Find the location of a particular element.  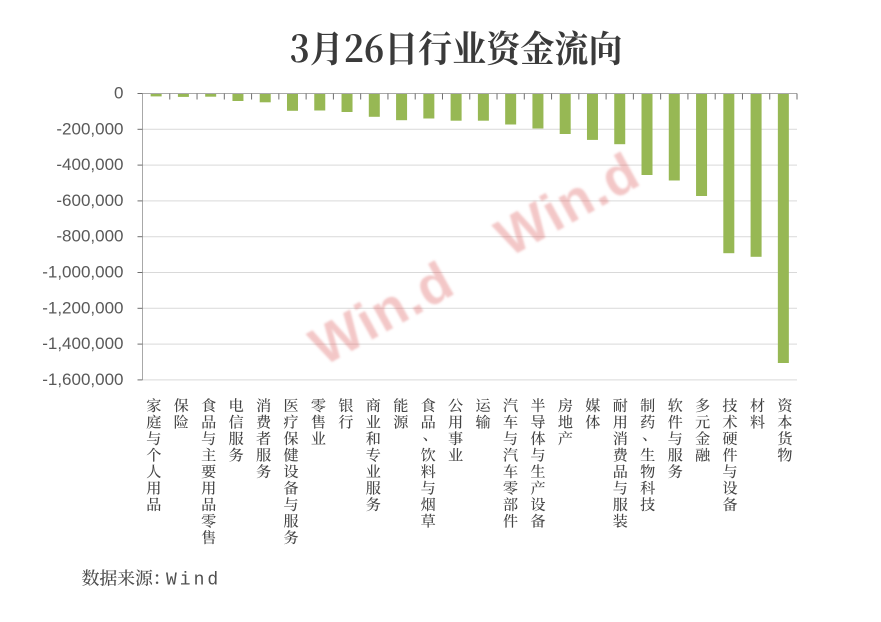

svg-text: -1,000,000 is located at coordinates (82, 272).